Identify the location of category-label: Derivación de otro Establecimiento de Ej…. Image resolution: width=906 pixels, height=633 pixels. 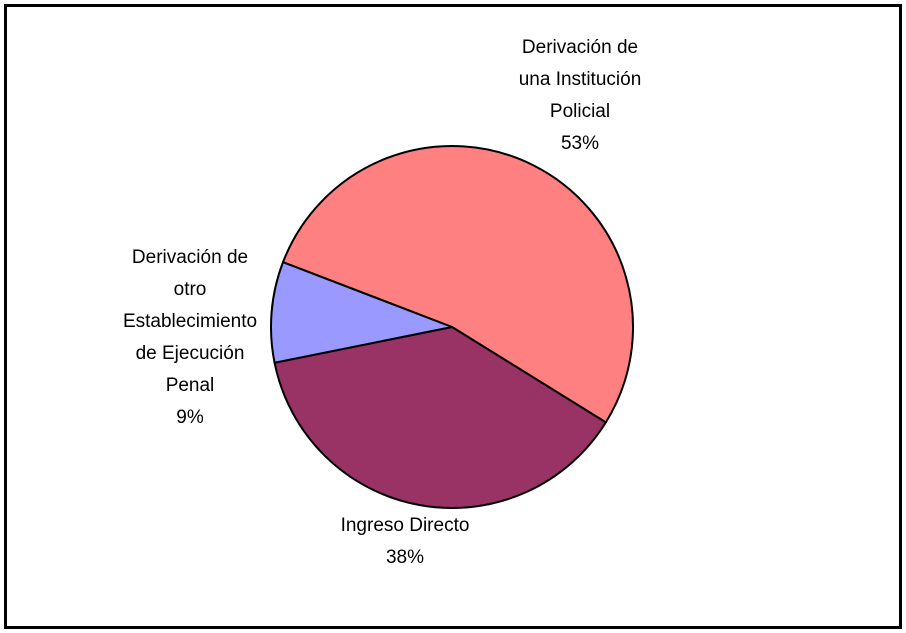
(190, 321).